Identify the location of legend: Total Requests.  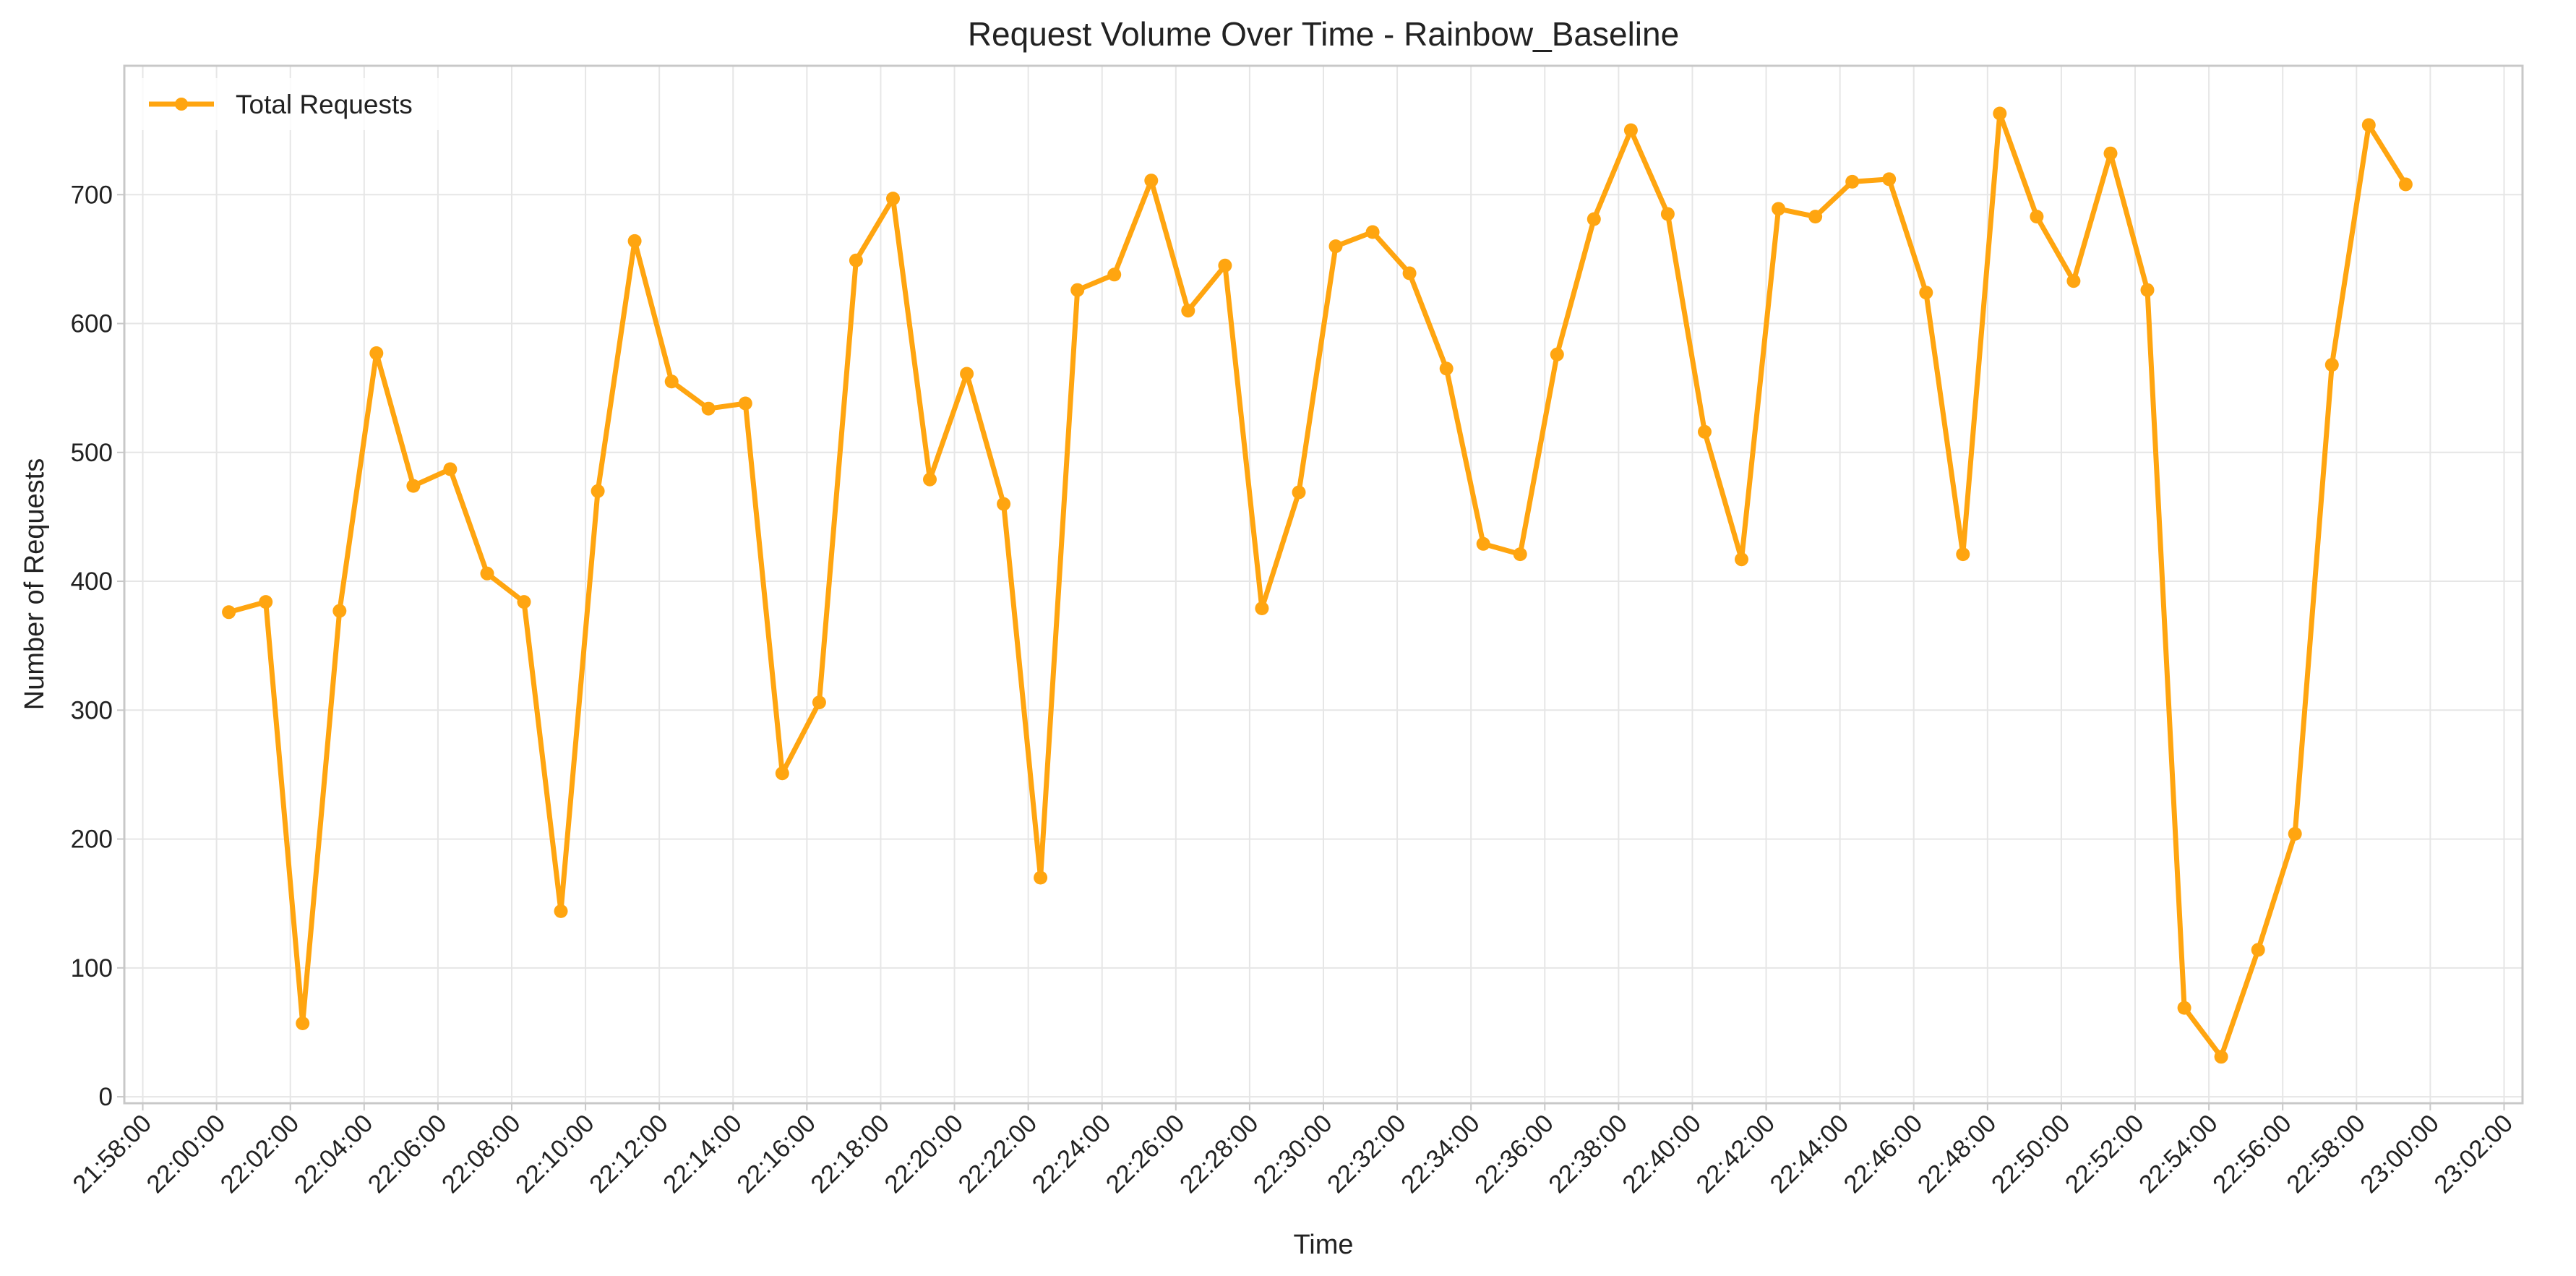
(304, 104).